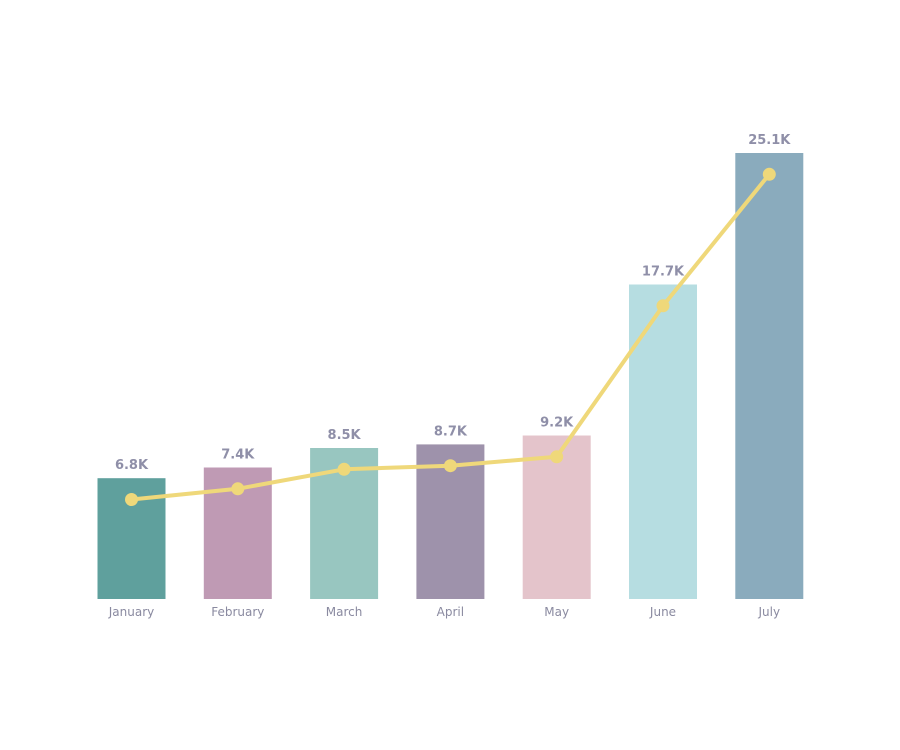 The width and height of the screenshot is (900, 750). I want to click on line-point-may, so click(557, 457).